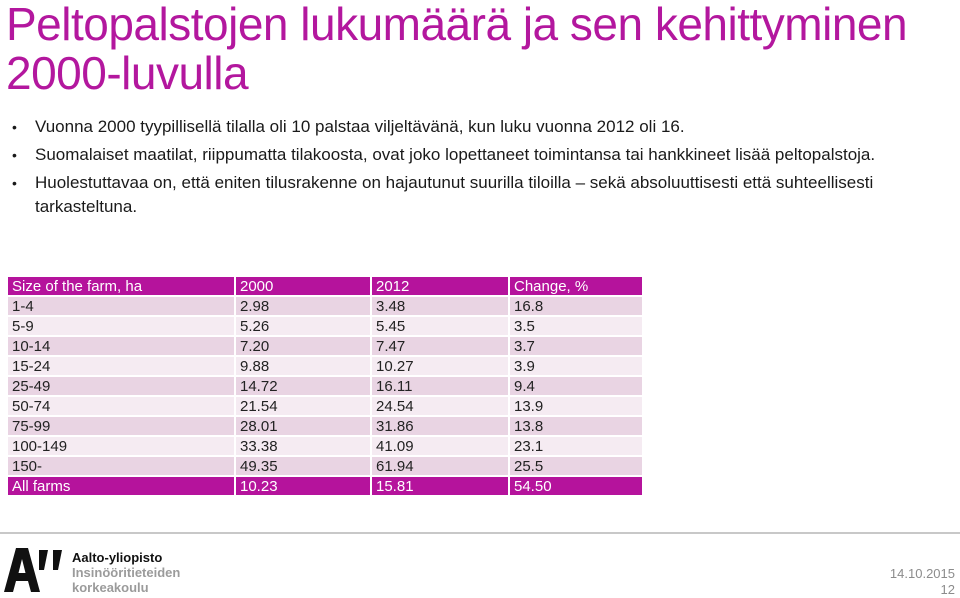  Describe the element at coordinates (117, 557) in the screenshot. I see `logo-line-university: Aalto-yliopisto` at that location.